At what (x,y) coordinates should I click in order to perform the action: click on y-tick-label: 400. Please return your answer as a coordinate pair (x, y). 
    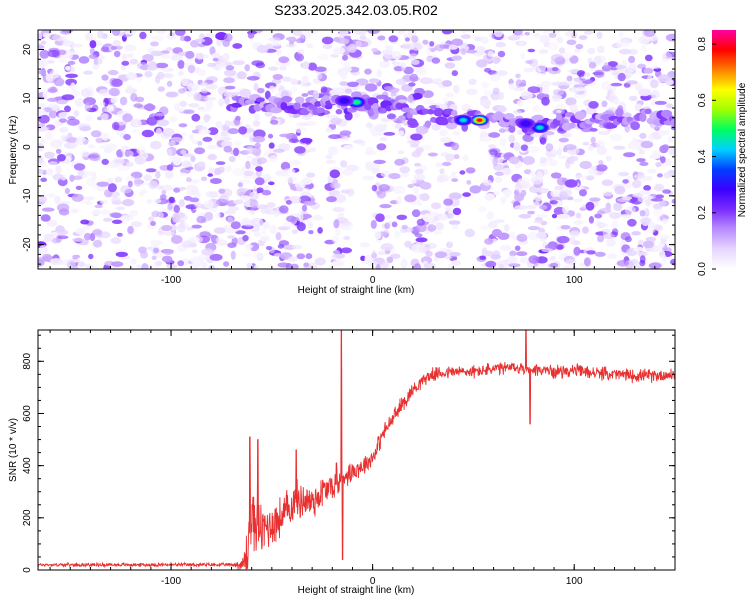
    Looking at the image, I should click on (27, 465).